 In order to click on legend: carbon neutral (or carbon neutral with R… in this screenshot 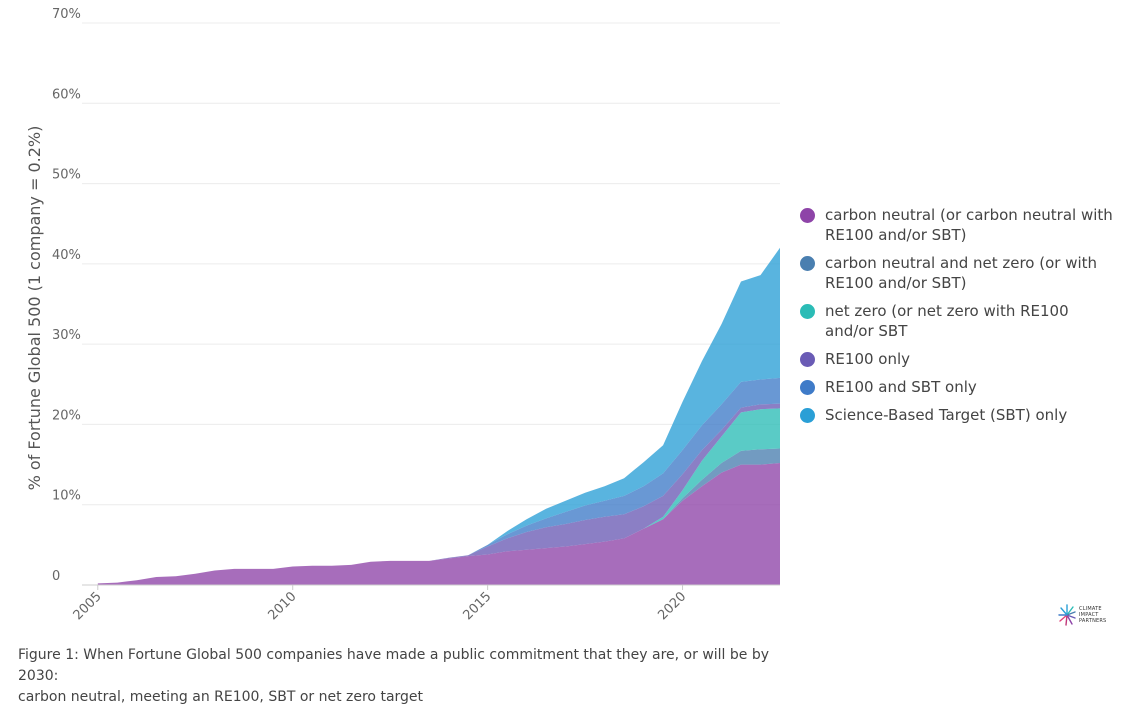, I will do `click(960, 319)`.